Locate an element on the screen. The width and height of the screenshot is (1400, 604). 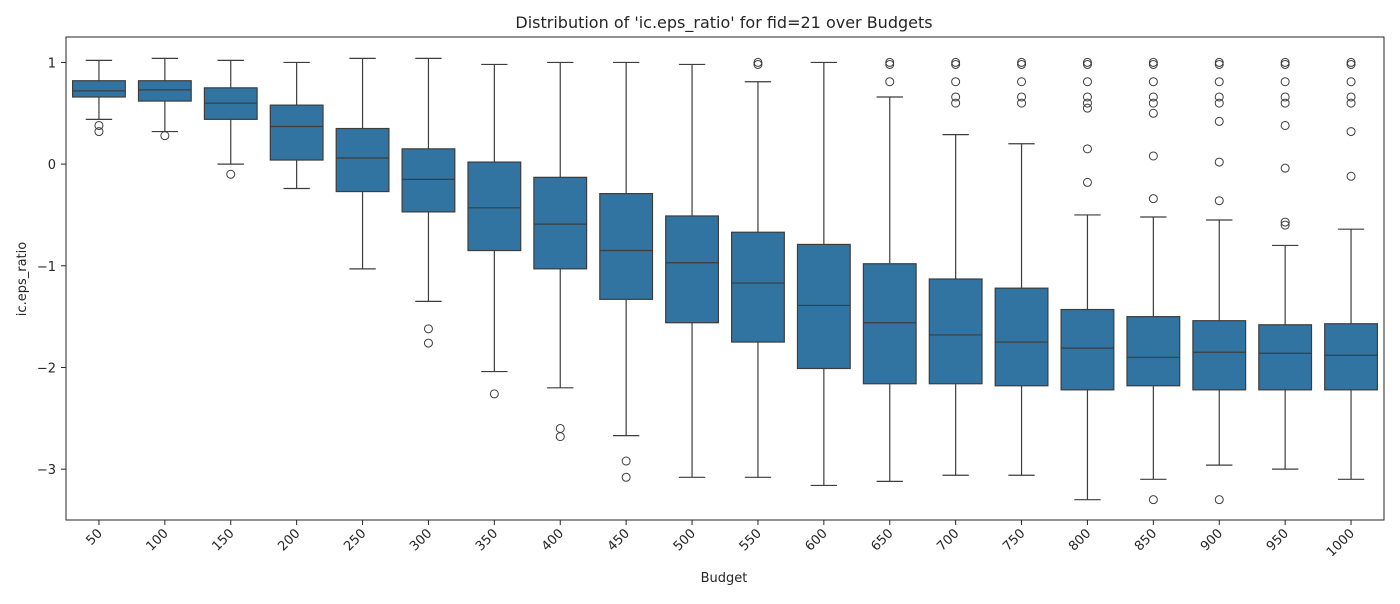
y-tick-label: −1 is located at coordinates (46, 267).